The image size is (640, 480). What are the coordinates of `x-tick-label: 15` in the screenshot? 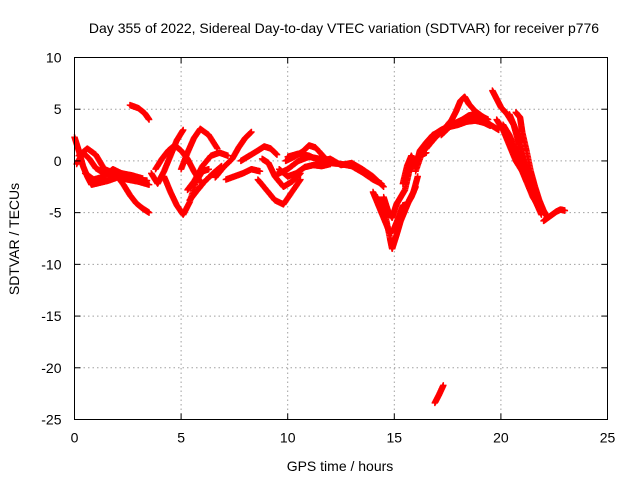 It's located at (395, 438).